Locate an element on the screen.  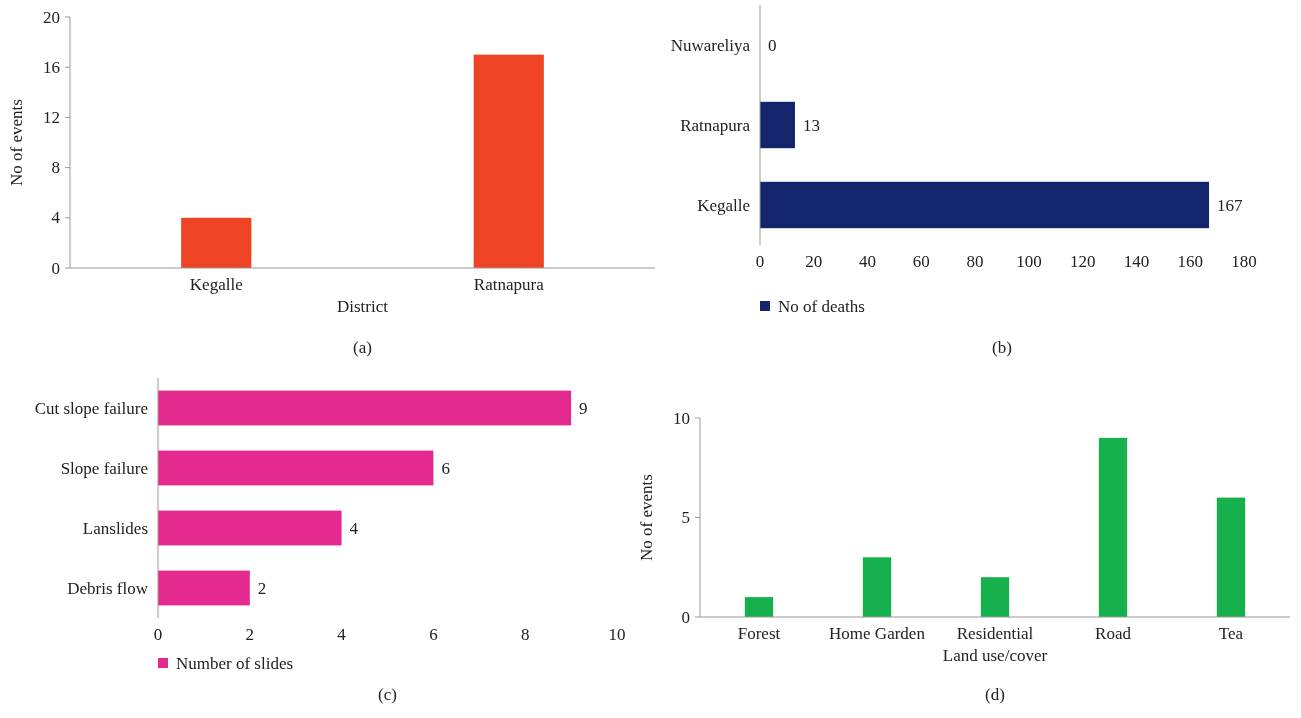
y-tick-label: 8 is located at coordinates (55, 168).